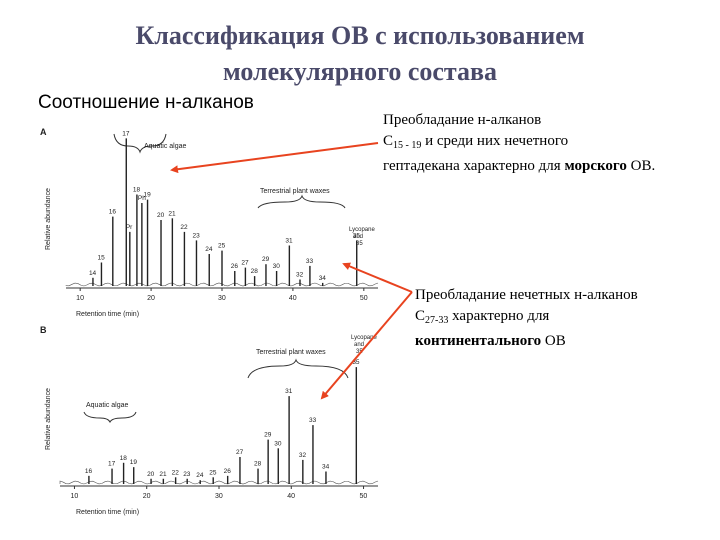 The image size is (720, 540). Describe the element at coordinates (274, 158) in the screenshot. I see `marine-arrow` at that location.